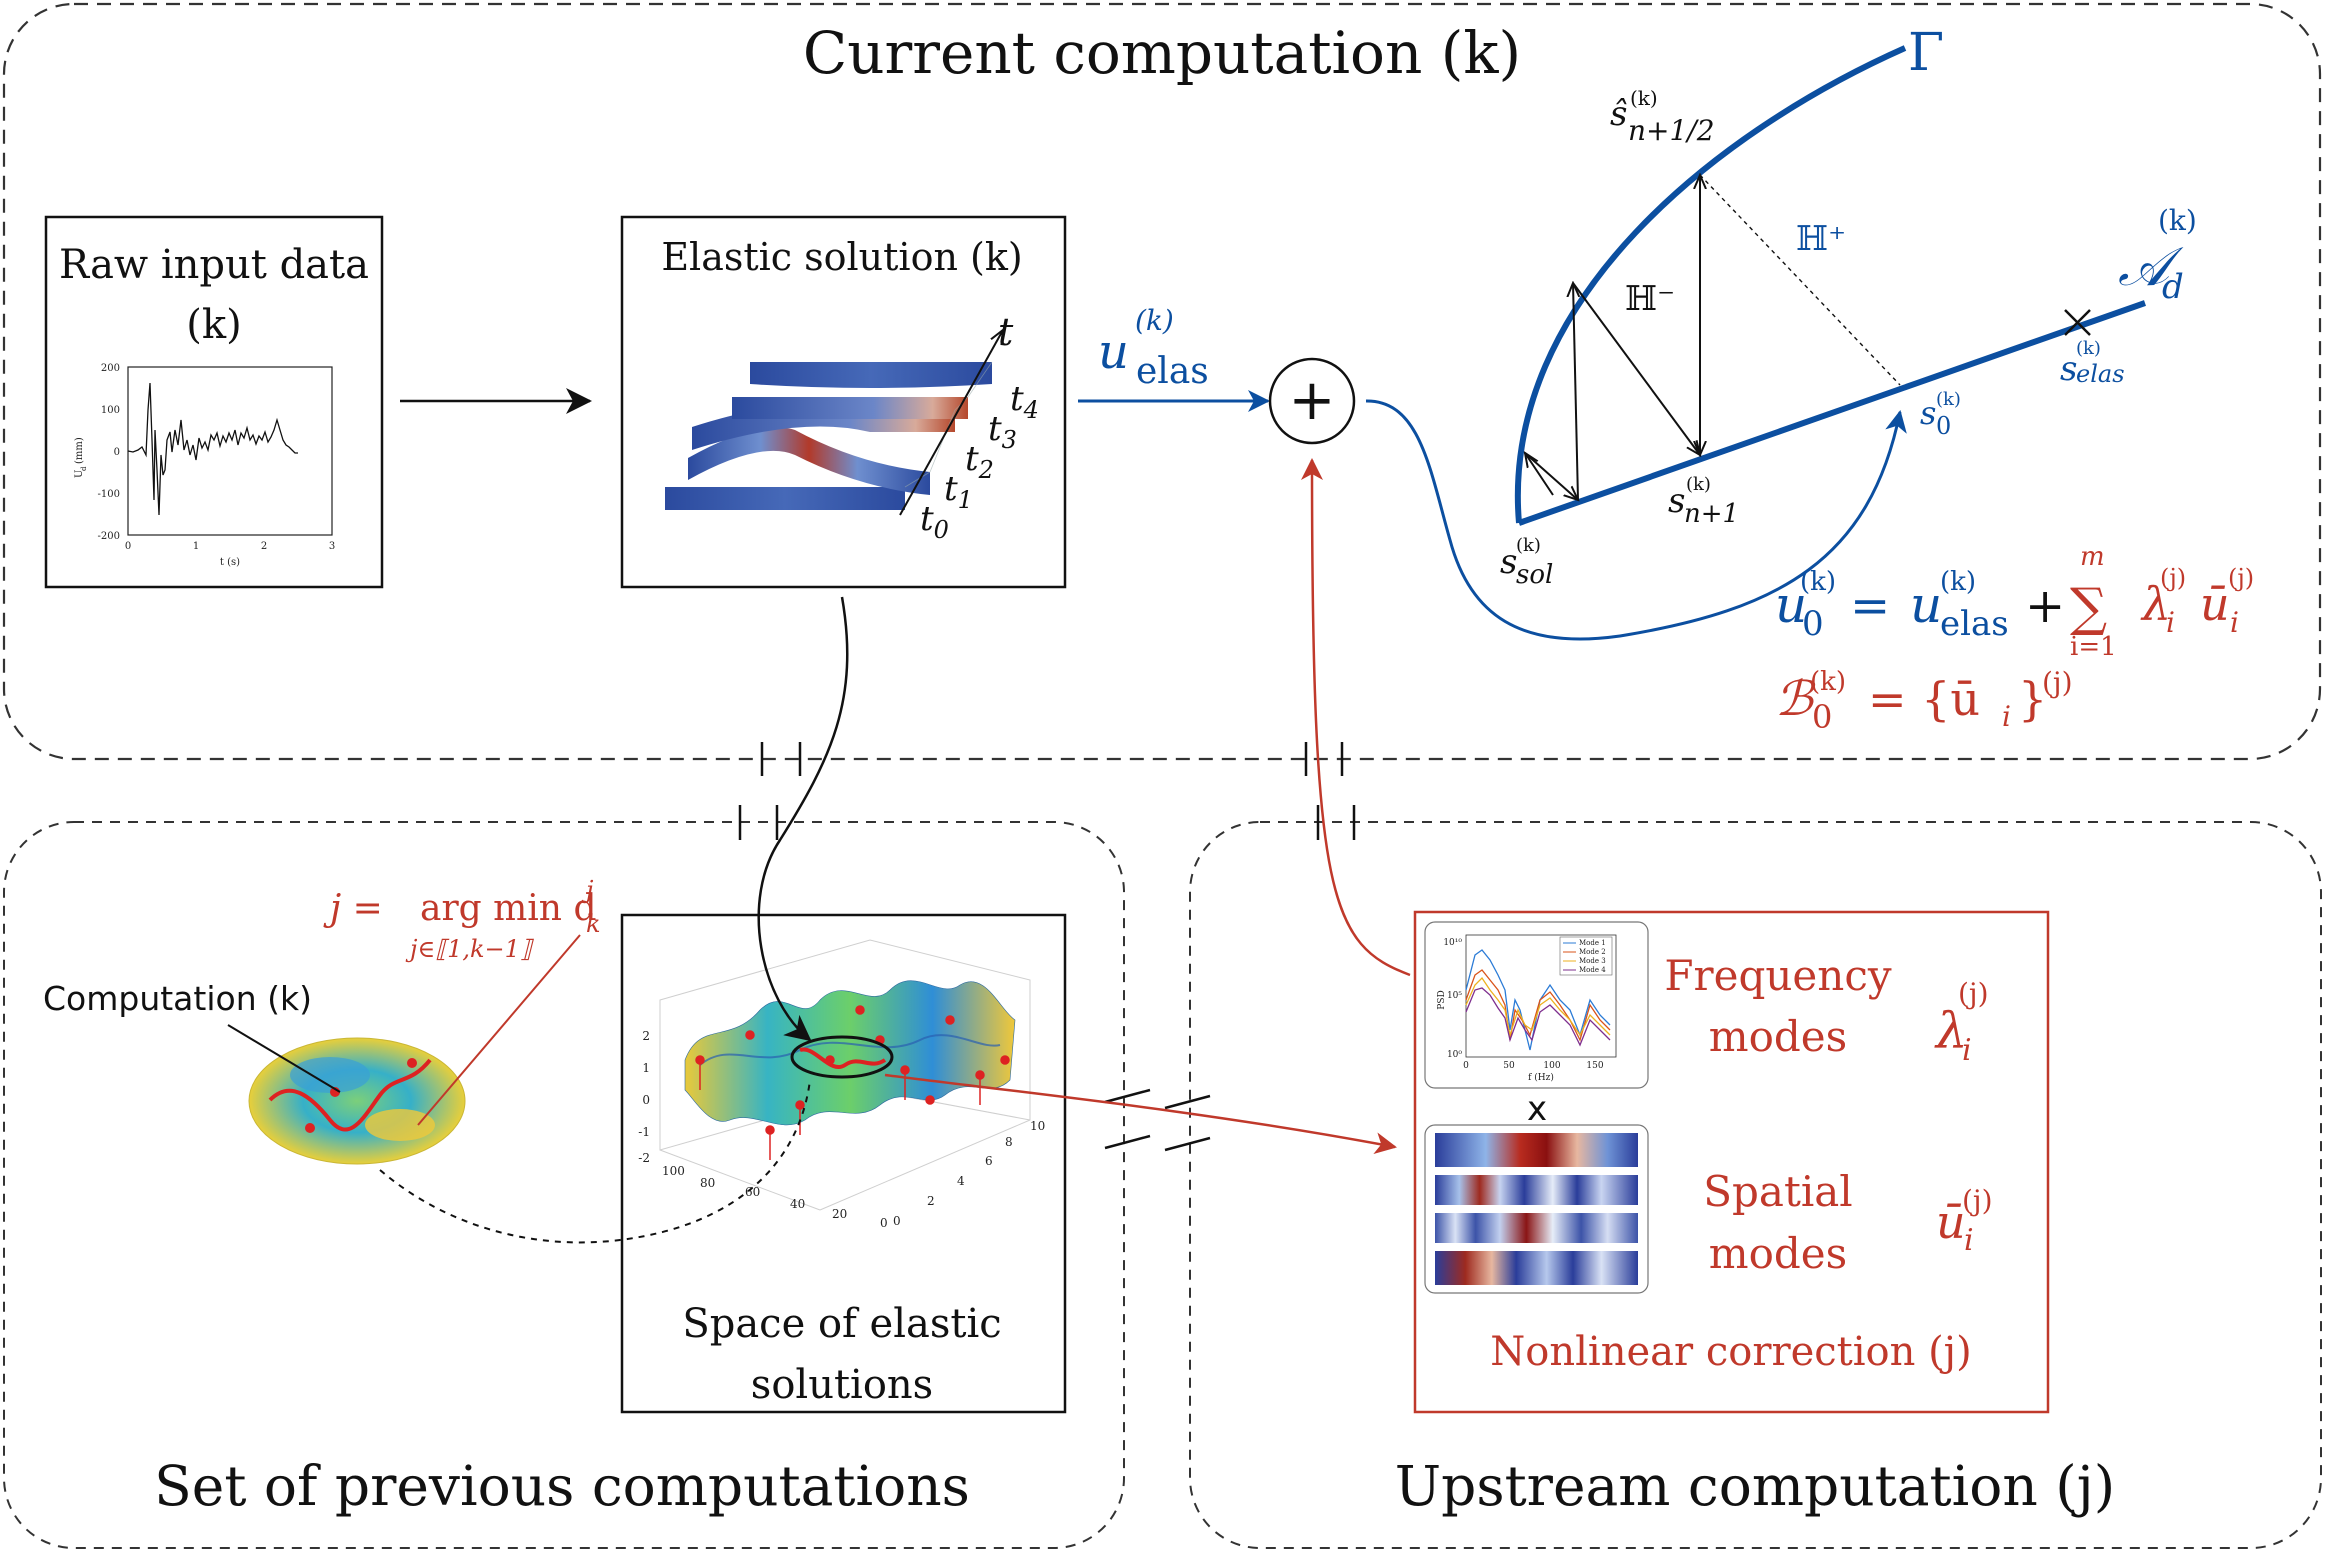  I want to click on s-elas-label: s (k) elas, so click(2092, 363).